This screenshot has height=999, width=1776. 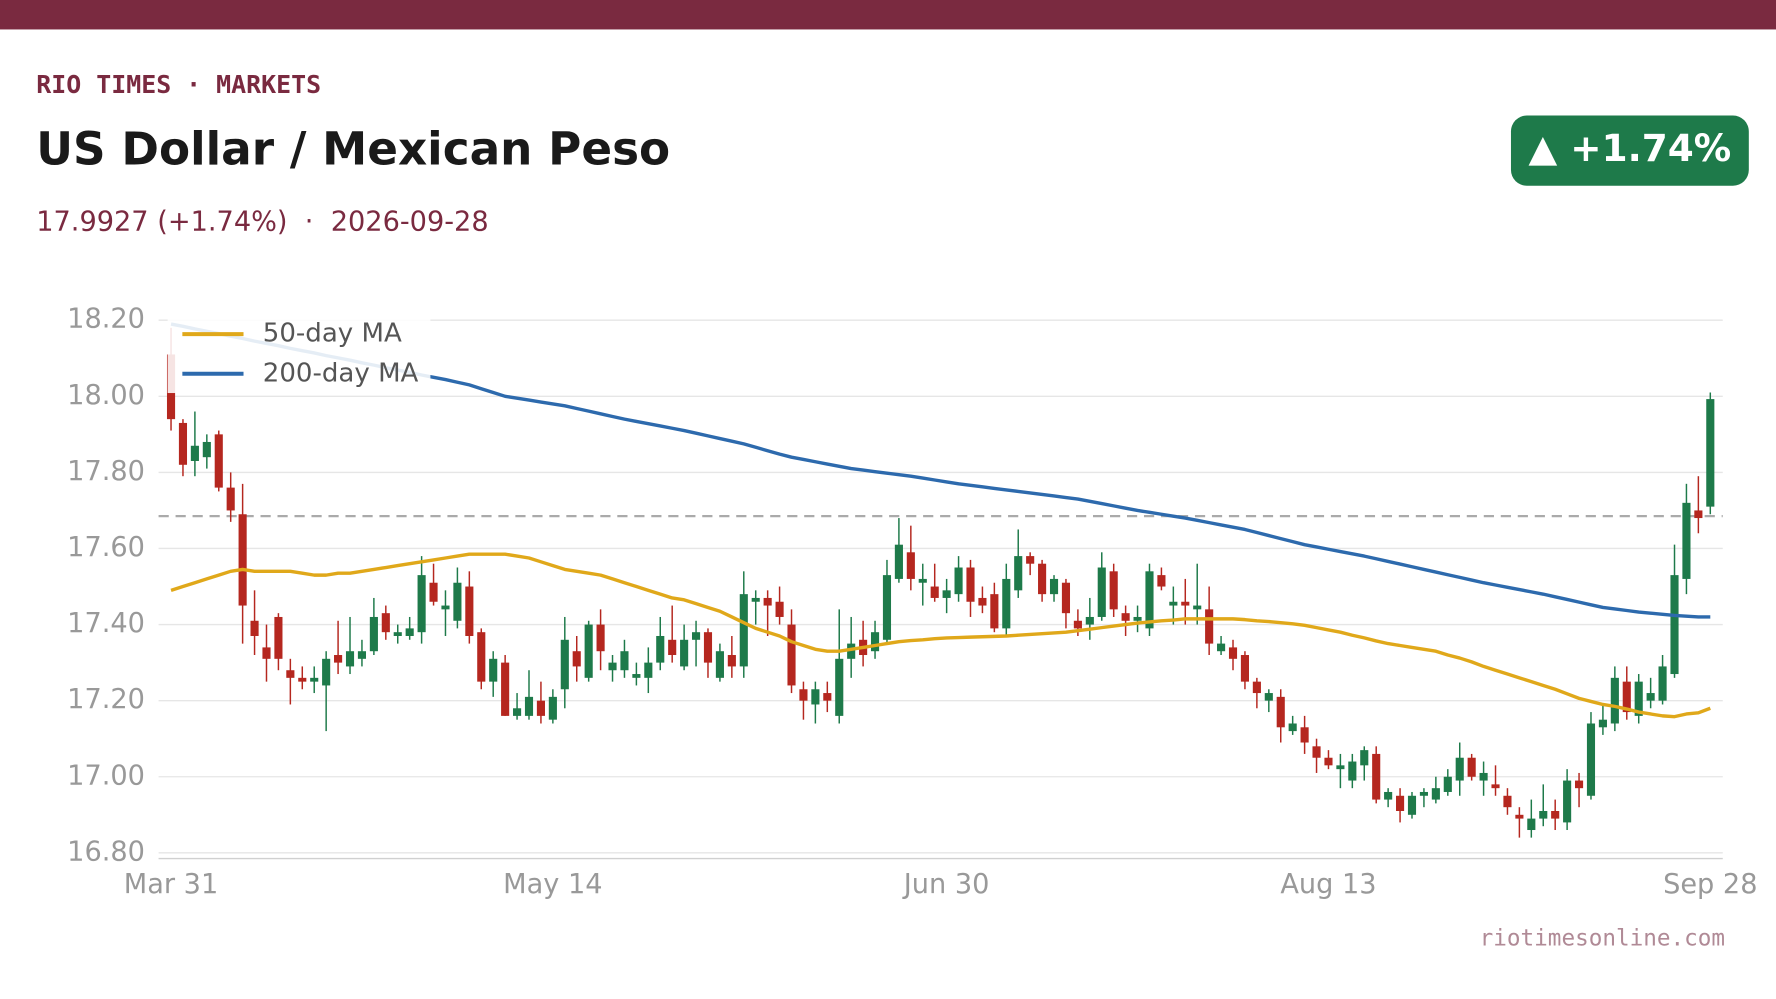 What do you see at coordinates (106, 471) in the screenshot?
I see `y-tick-label: 17.80` at bounding box center [106, 471].